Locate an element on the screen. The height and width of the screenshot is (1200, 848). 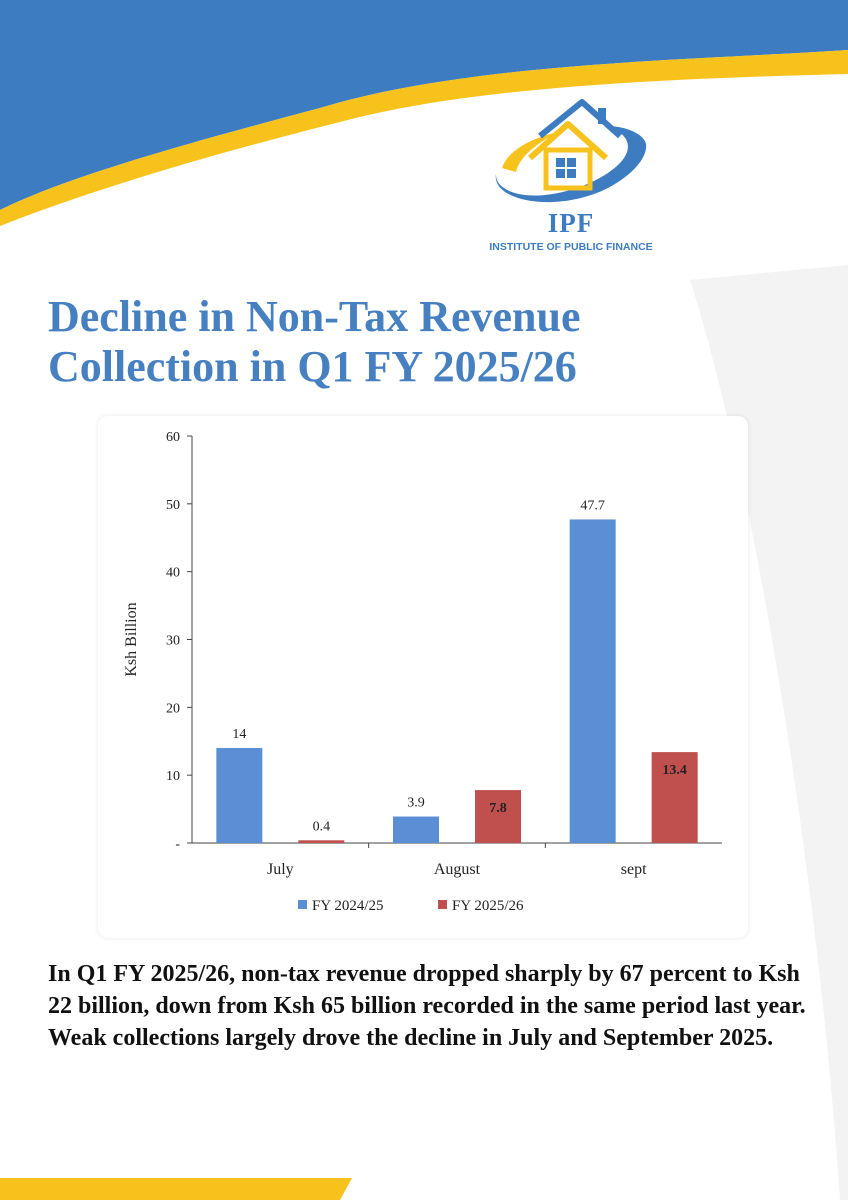
title-line-2: Collection in Q1 FY 2025/26 is located at coordinates (312, 366).